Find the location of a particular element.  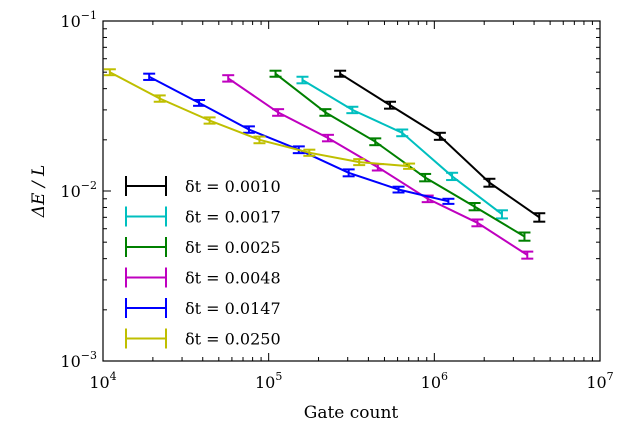

y-tick-exponent: −1 is located at coordinates (89, 15).